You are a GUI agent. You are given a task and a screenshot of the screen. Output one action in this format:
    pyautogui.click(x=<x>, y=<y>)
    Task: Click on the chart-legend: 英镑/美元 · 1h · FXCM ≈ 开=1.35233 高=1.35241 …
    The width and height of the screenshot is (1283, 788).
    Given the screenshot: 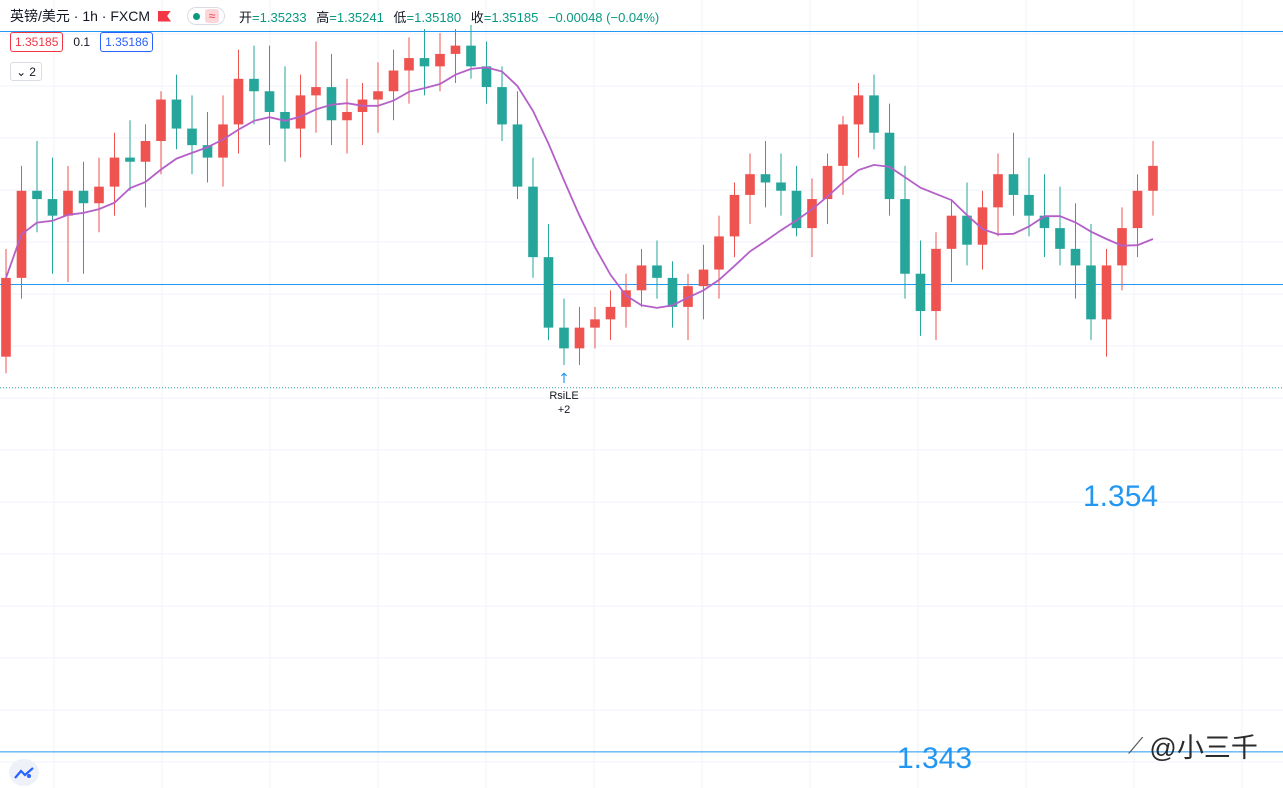 What is the action you would take?
    pyautogui.click(x=337, y=16)
    